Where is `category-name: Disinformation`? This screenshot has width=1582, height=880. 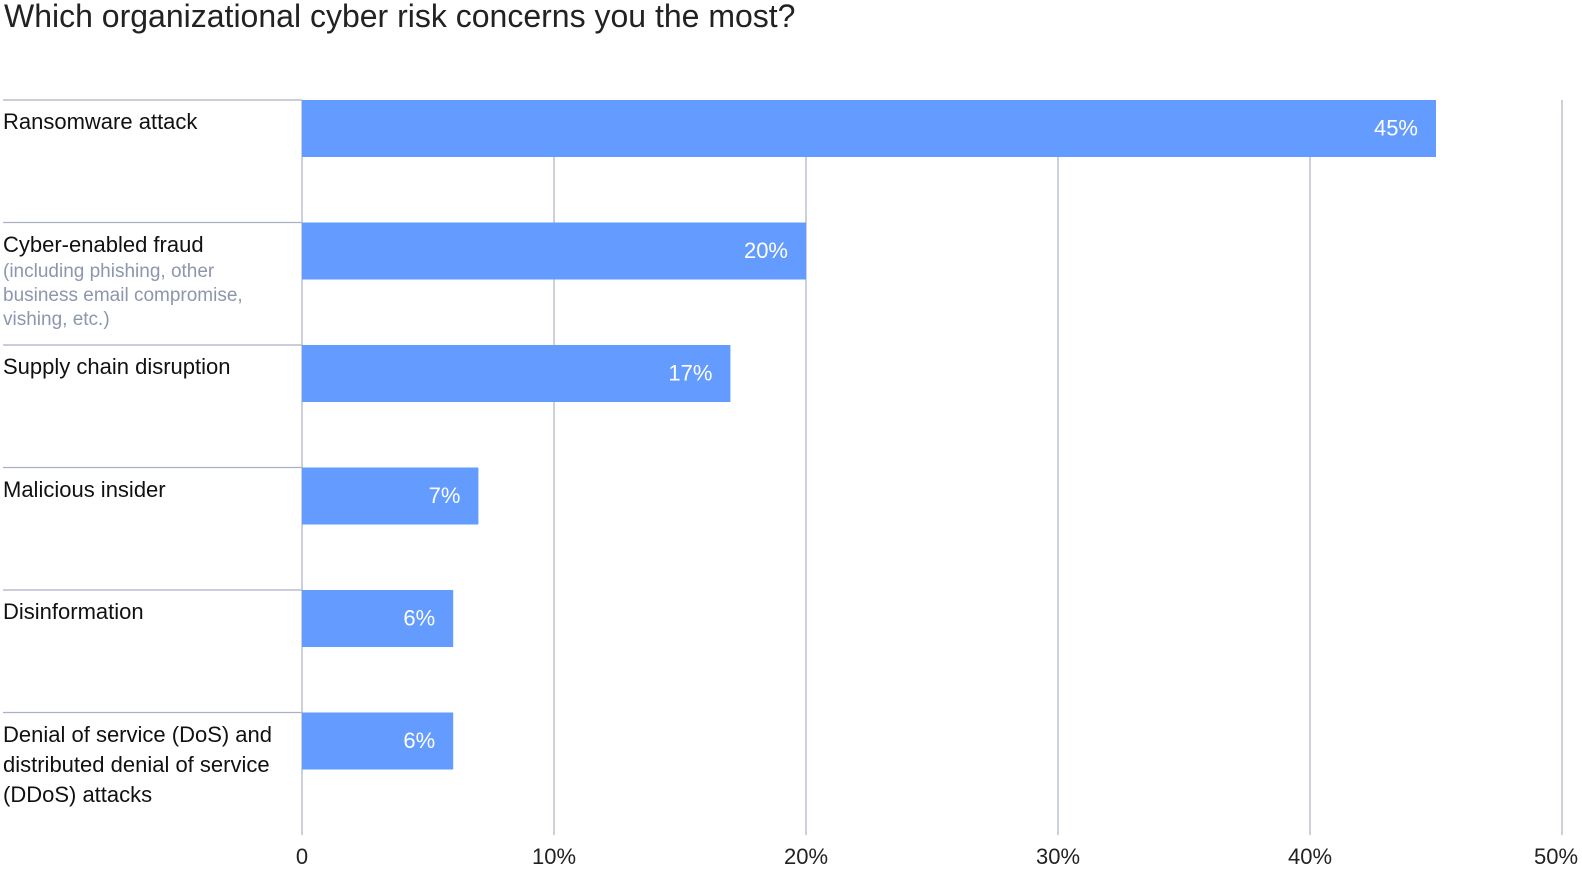
category-name: Disinformation is located at coordinates (73, 611).